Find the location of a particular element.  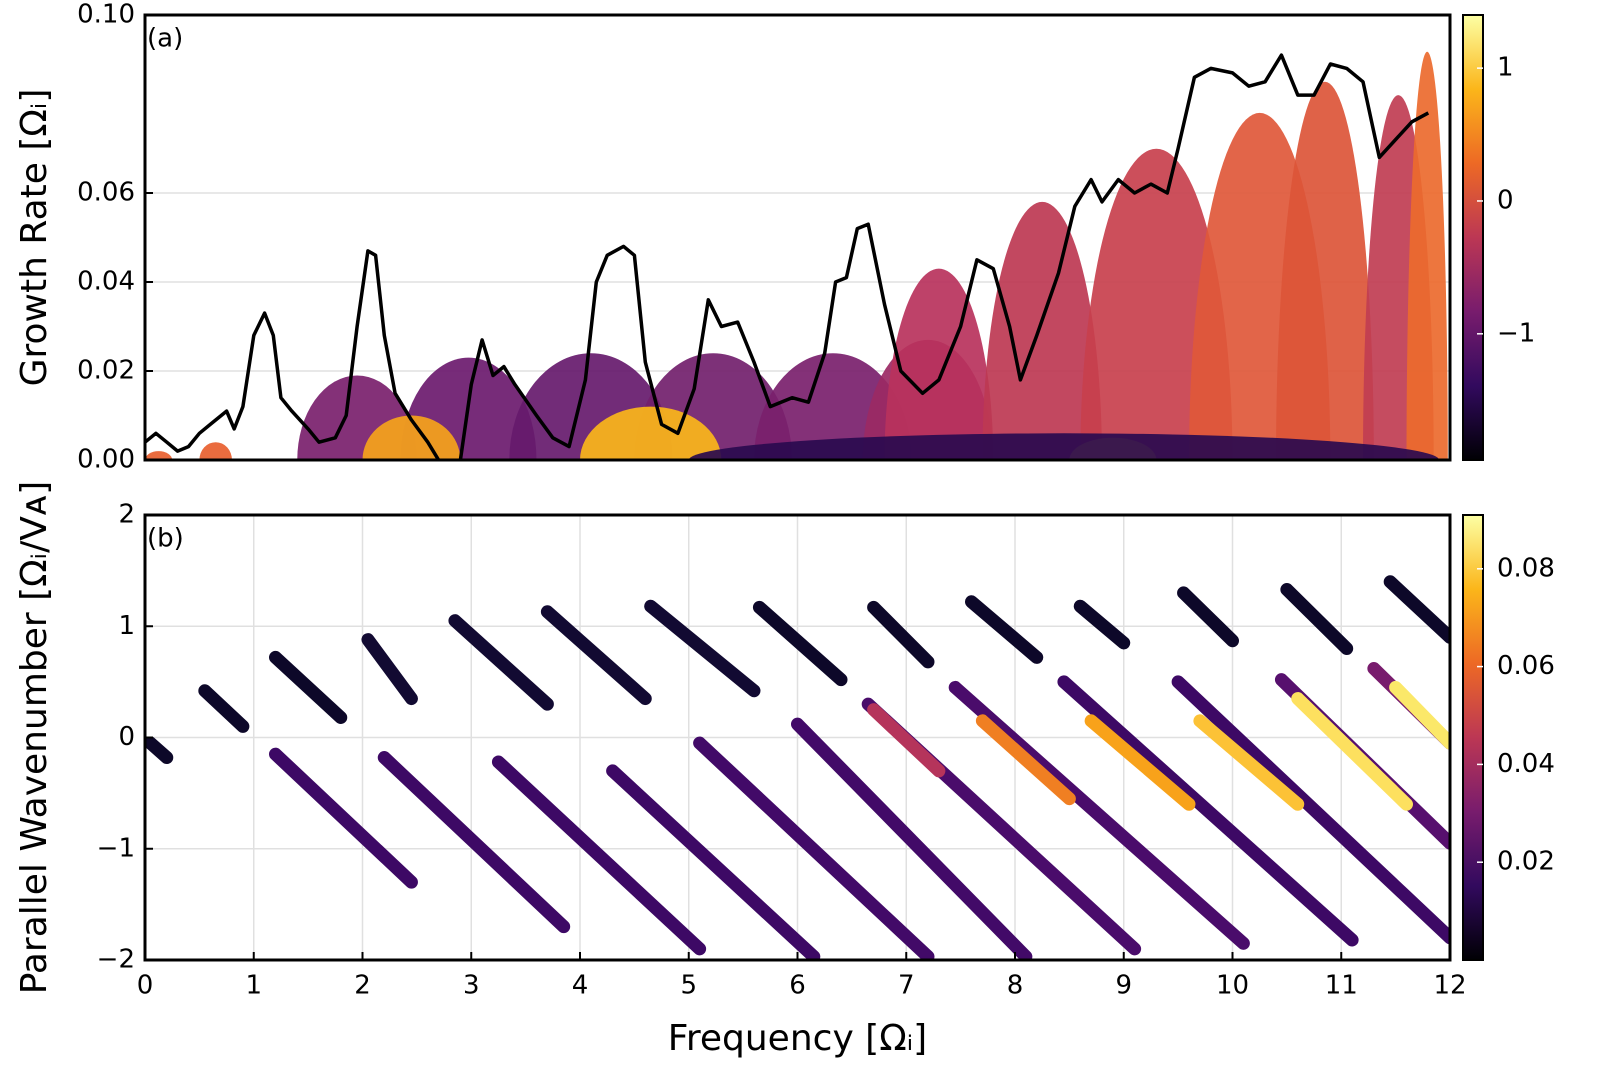

x-tick-label: 2 is located at coordinates (362, 986).